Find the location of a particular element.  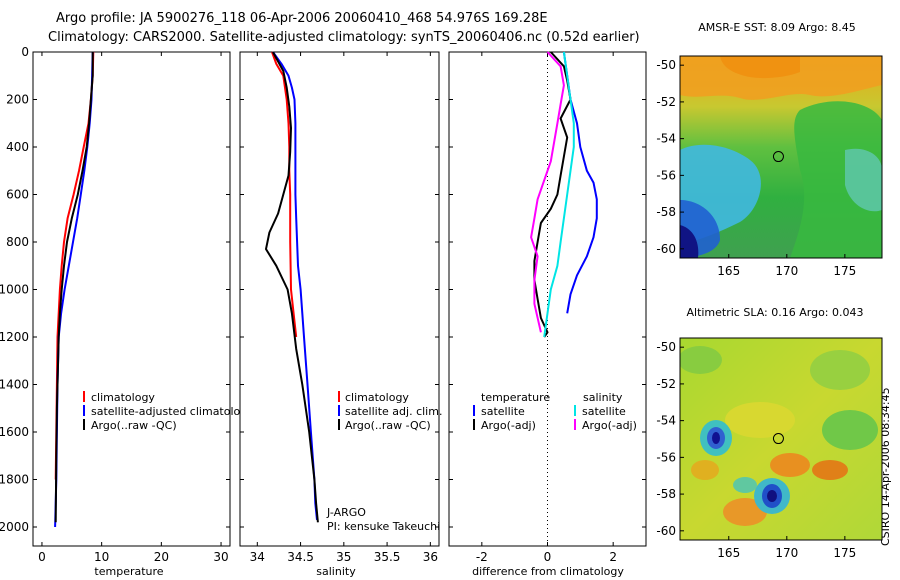

y-tick-label: 1800 is located at coordinates (14, 480).